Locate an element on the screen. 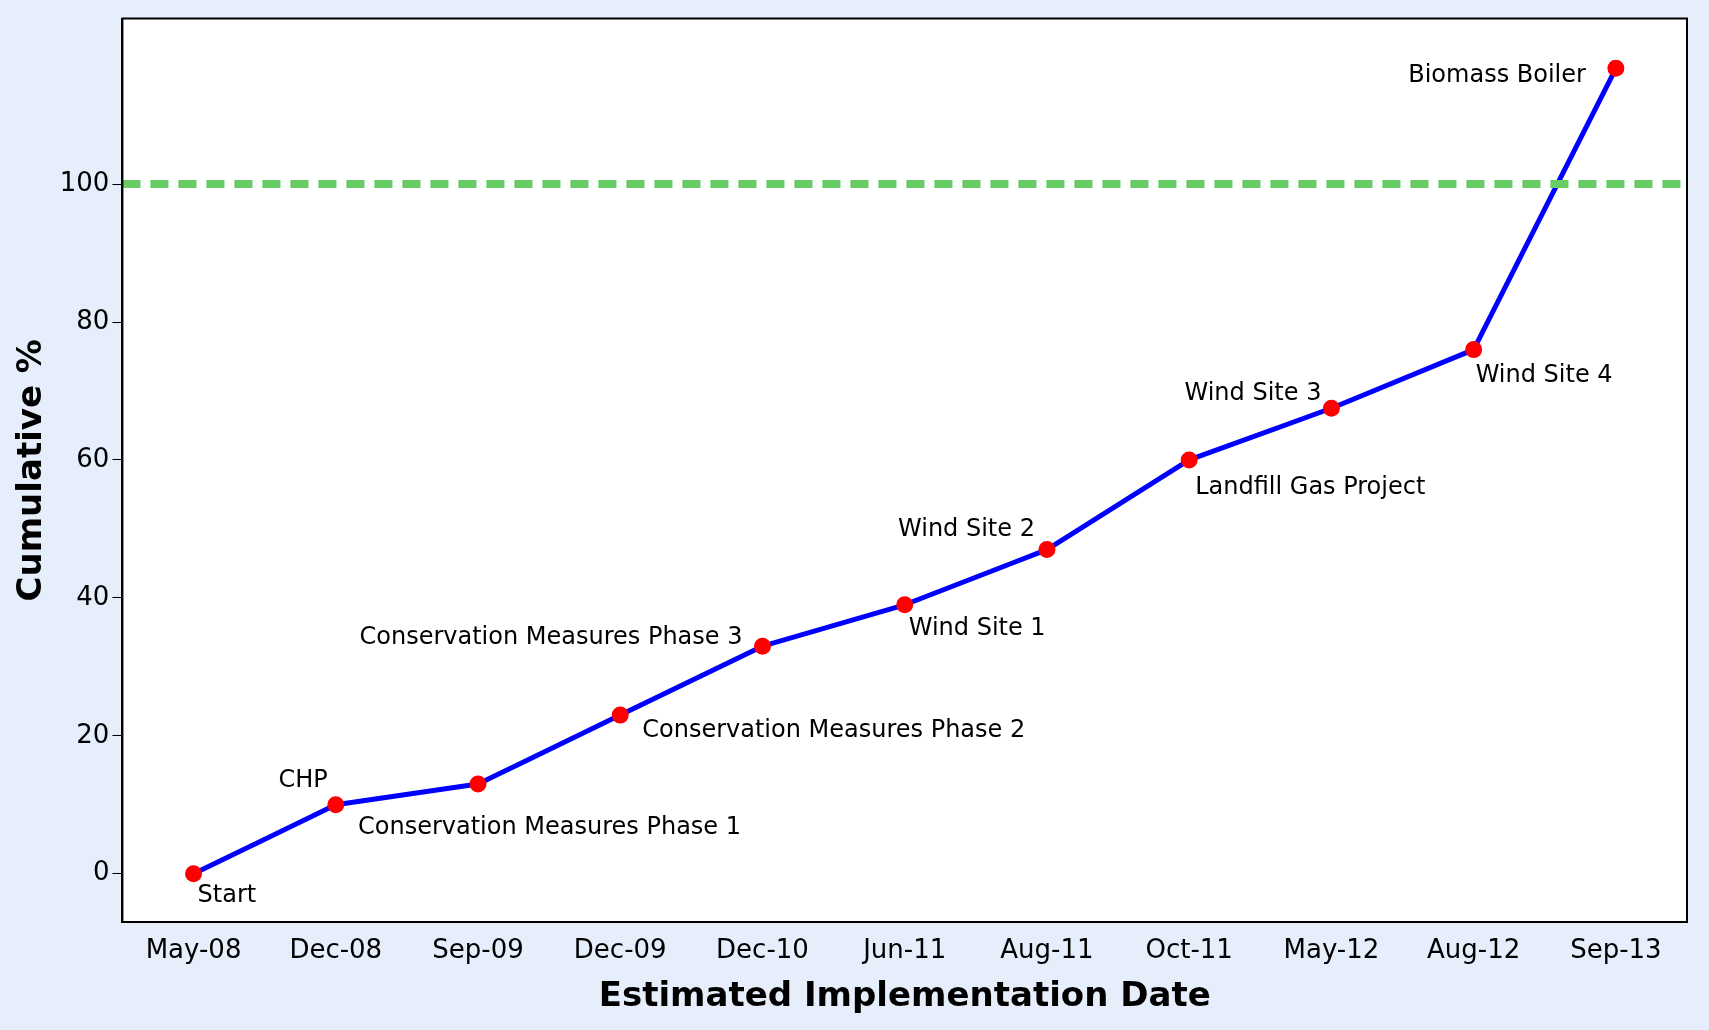 Image resolution: width=1709 pixels, height=1030 pixels. x-tick-label: May-12 is located at coordinates (1331, 949).